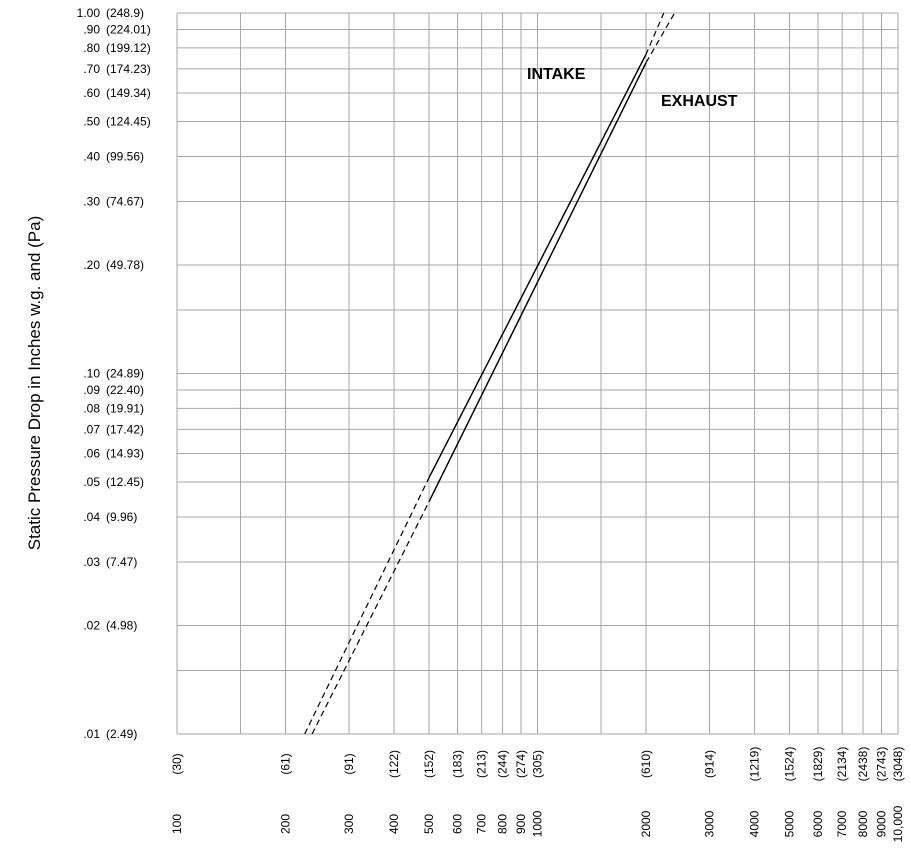 This screenshot has width=911, height=861. I want to click on y-tick-sublabel: (149.34), so click(128, 93).